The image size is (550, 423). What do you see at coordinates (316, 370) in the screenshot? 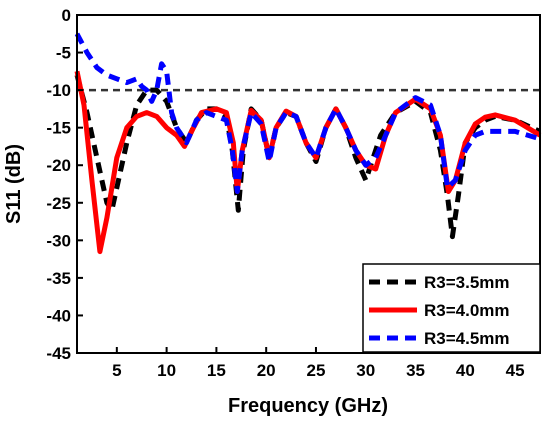
I see `x-tick-label: 25` at bounding box center [316, 370].